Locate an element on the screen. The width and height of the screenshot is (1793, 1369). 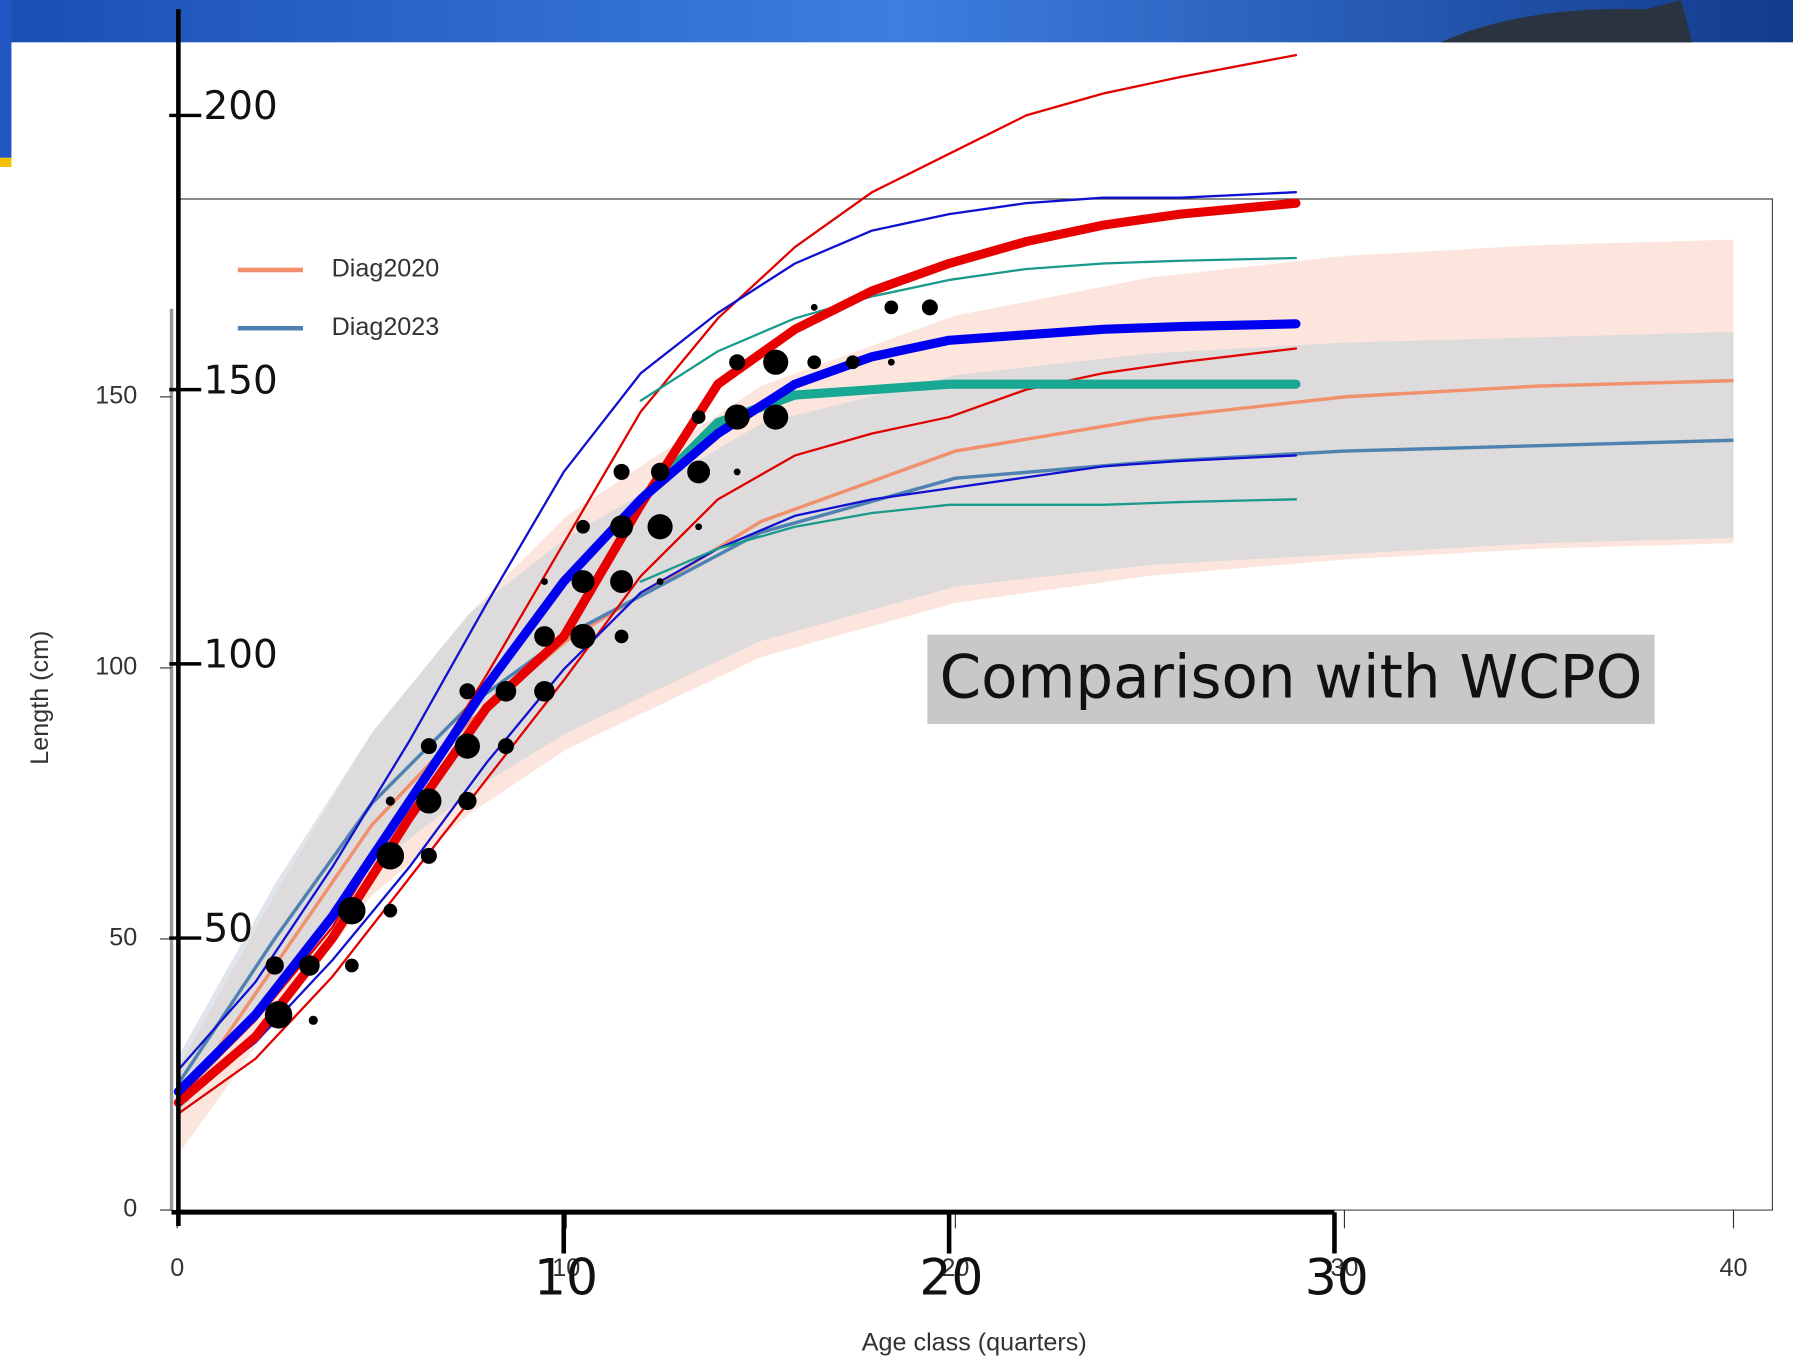
annotation-box is located at coordinates (1291, 679).